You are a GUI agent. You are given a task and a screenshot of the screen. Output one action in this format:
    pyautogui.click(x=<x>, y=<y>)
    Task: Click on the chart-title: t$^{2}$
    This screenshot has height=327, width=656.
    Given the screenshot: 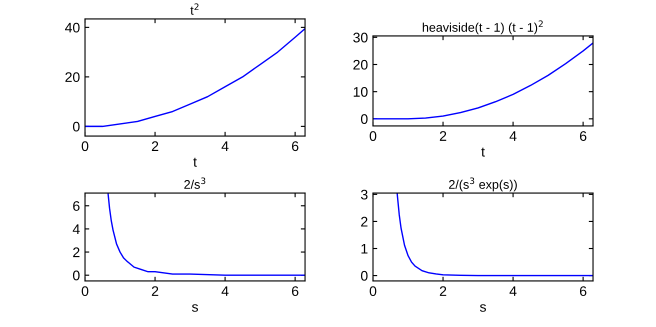 What is the action you would take?
    pyautogui.click(x=194, y=9)
    